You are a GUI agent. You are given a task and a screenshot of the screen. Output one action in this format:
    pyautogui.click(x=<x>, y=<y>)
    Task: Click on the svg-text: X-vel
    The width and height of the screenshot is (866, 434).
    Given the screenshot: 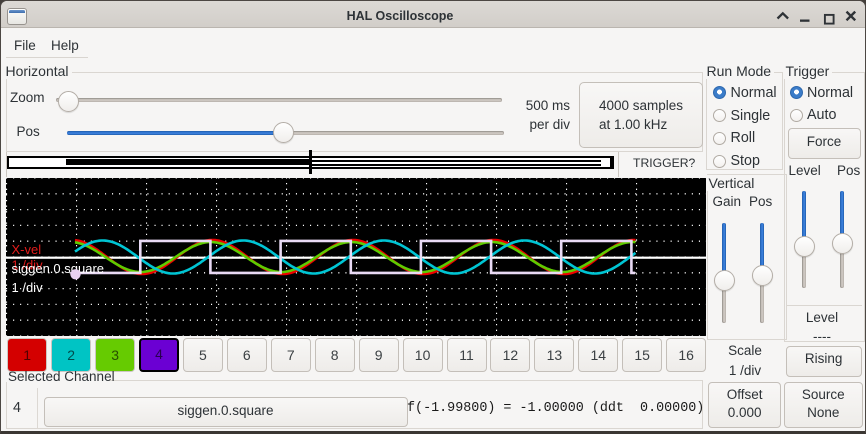 What is the action you would take?
    pyautogui.click(x=27, y=248)
    